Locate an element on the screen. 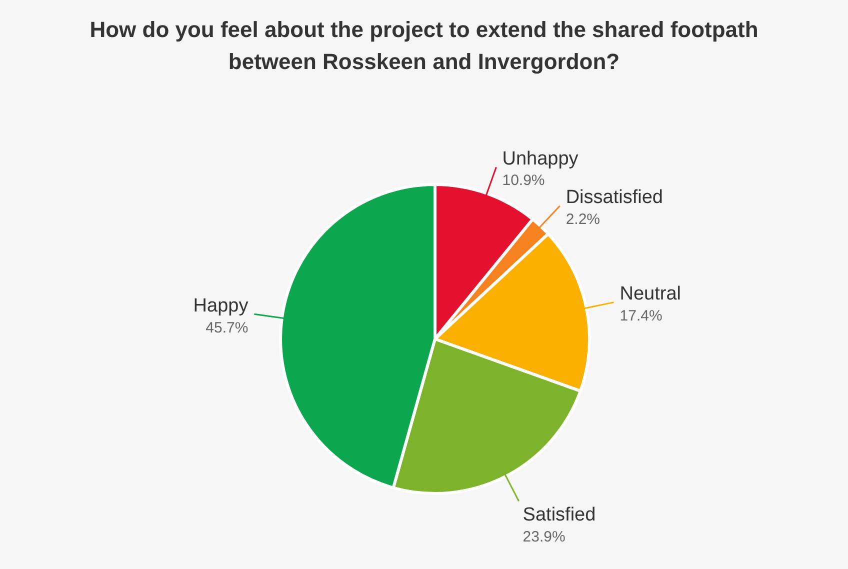 Image resolution: width=848 pixels, height=569 pixels. slice-label: Unhappy is located at coordinates (540, 159).